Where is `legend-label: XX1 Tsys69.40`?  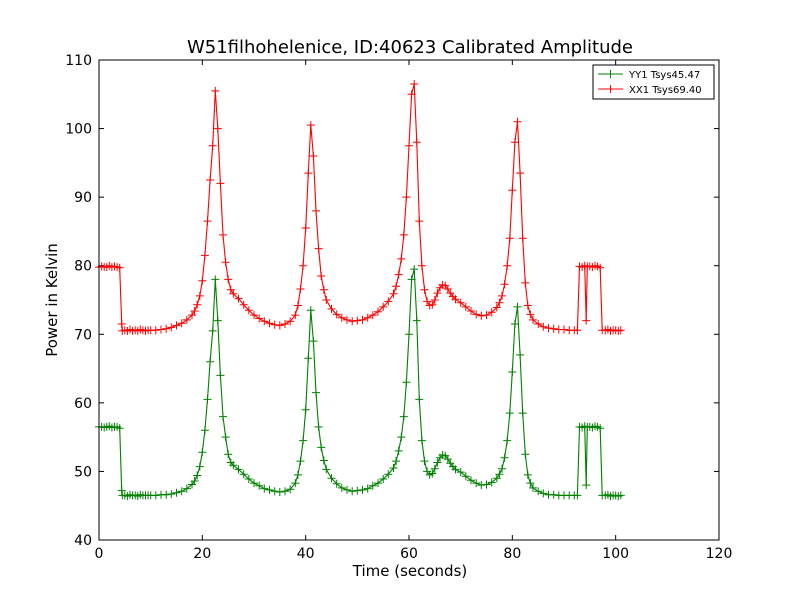
legend-label: XX1 Tsys69.40 is located at coordinates (665, 90).